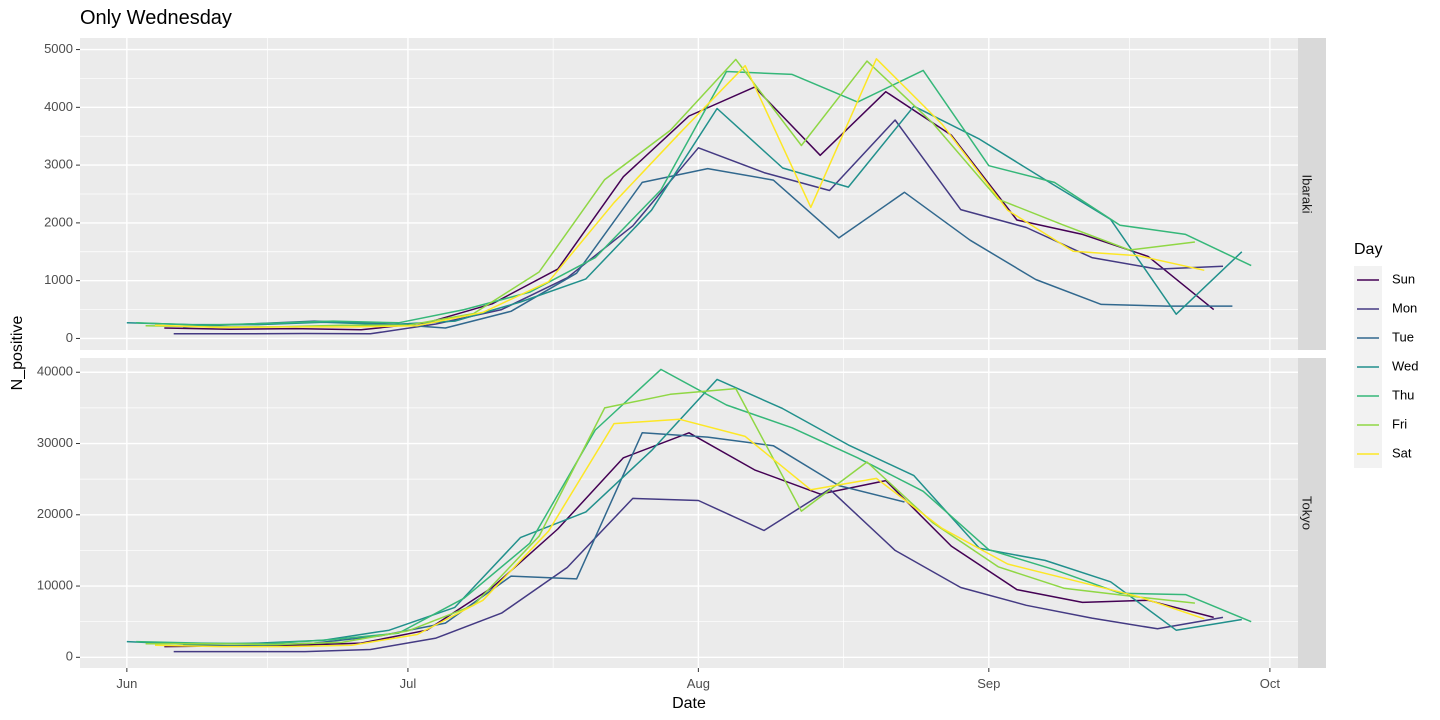 This screenshot has height=720, width=1440. Describe the element at coordinates (1307, 513) in the screenshot. I see `strip-label-tokyo: Tokyo` at that location.